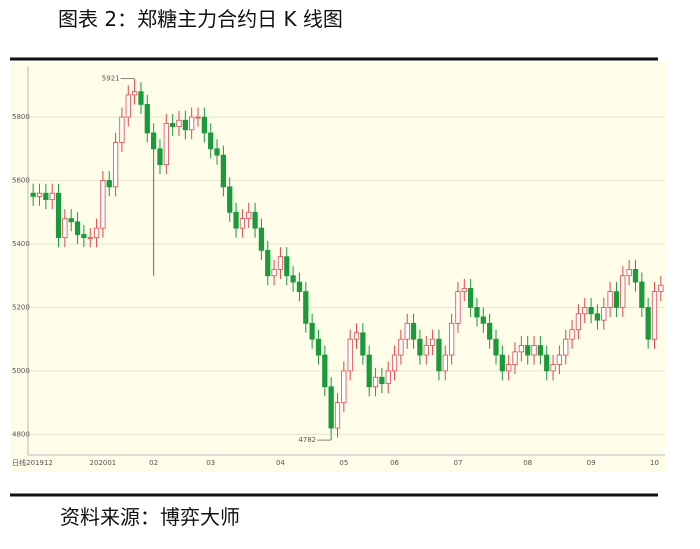  Describe the element at coordinates (21, 371) in the screenshot. I see `y-tick-label: 5000` at that location.